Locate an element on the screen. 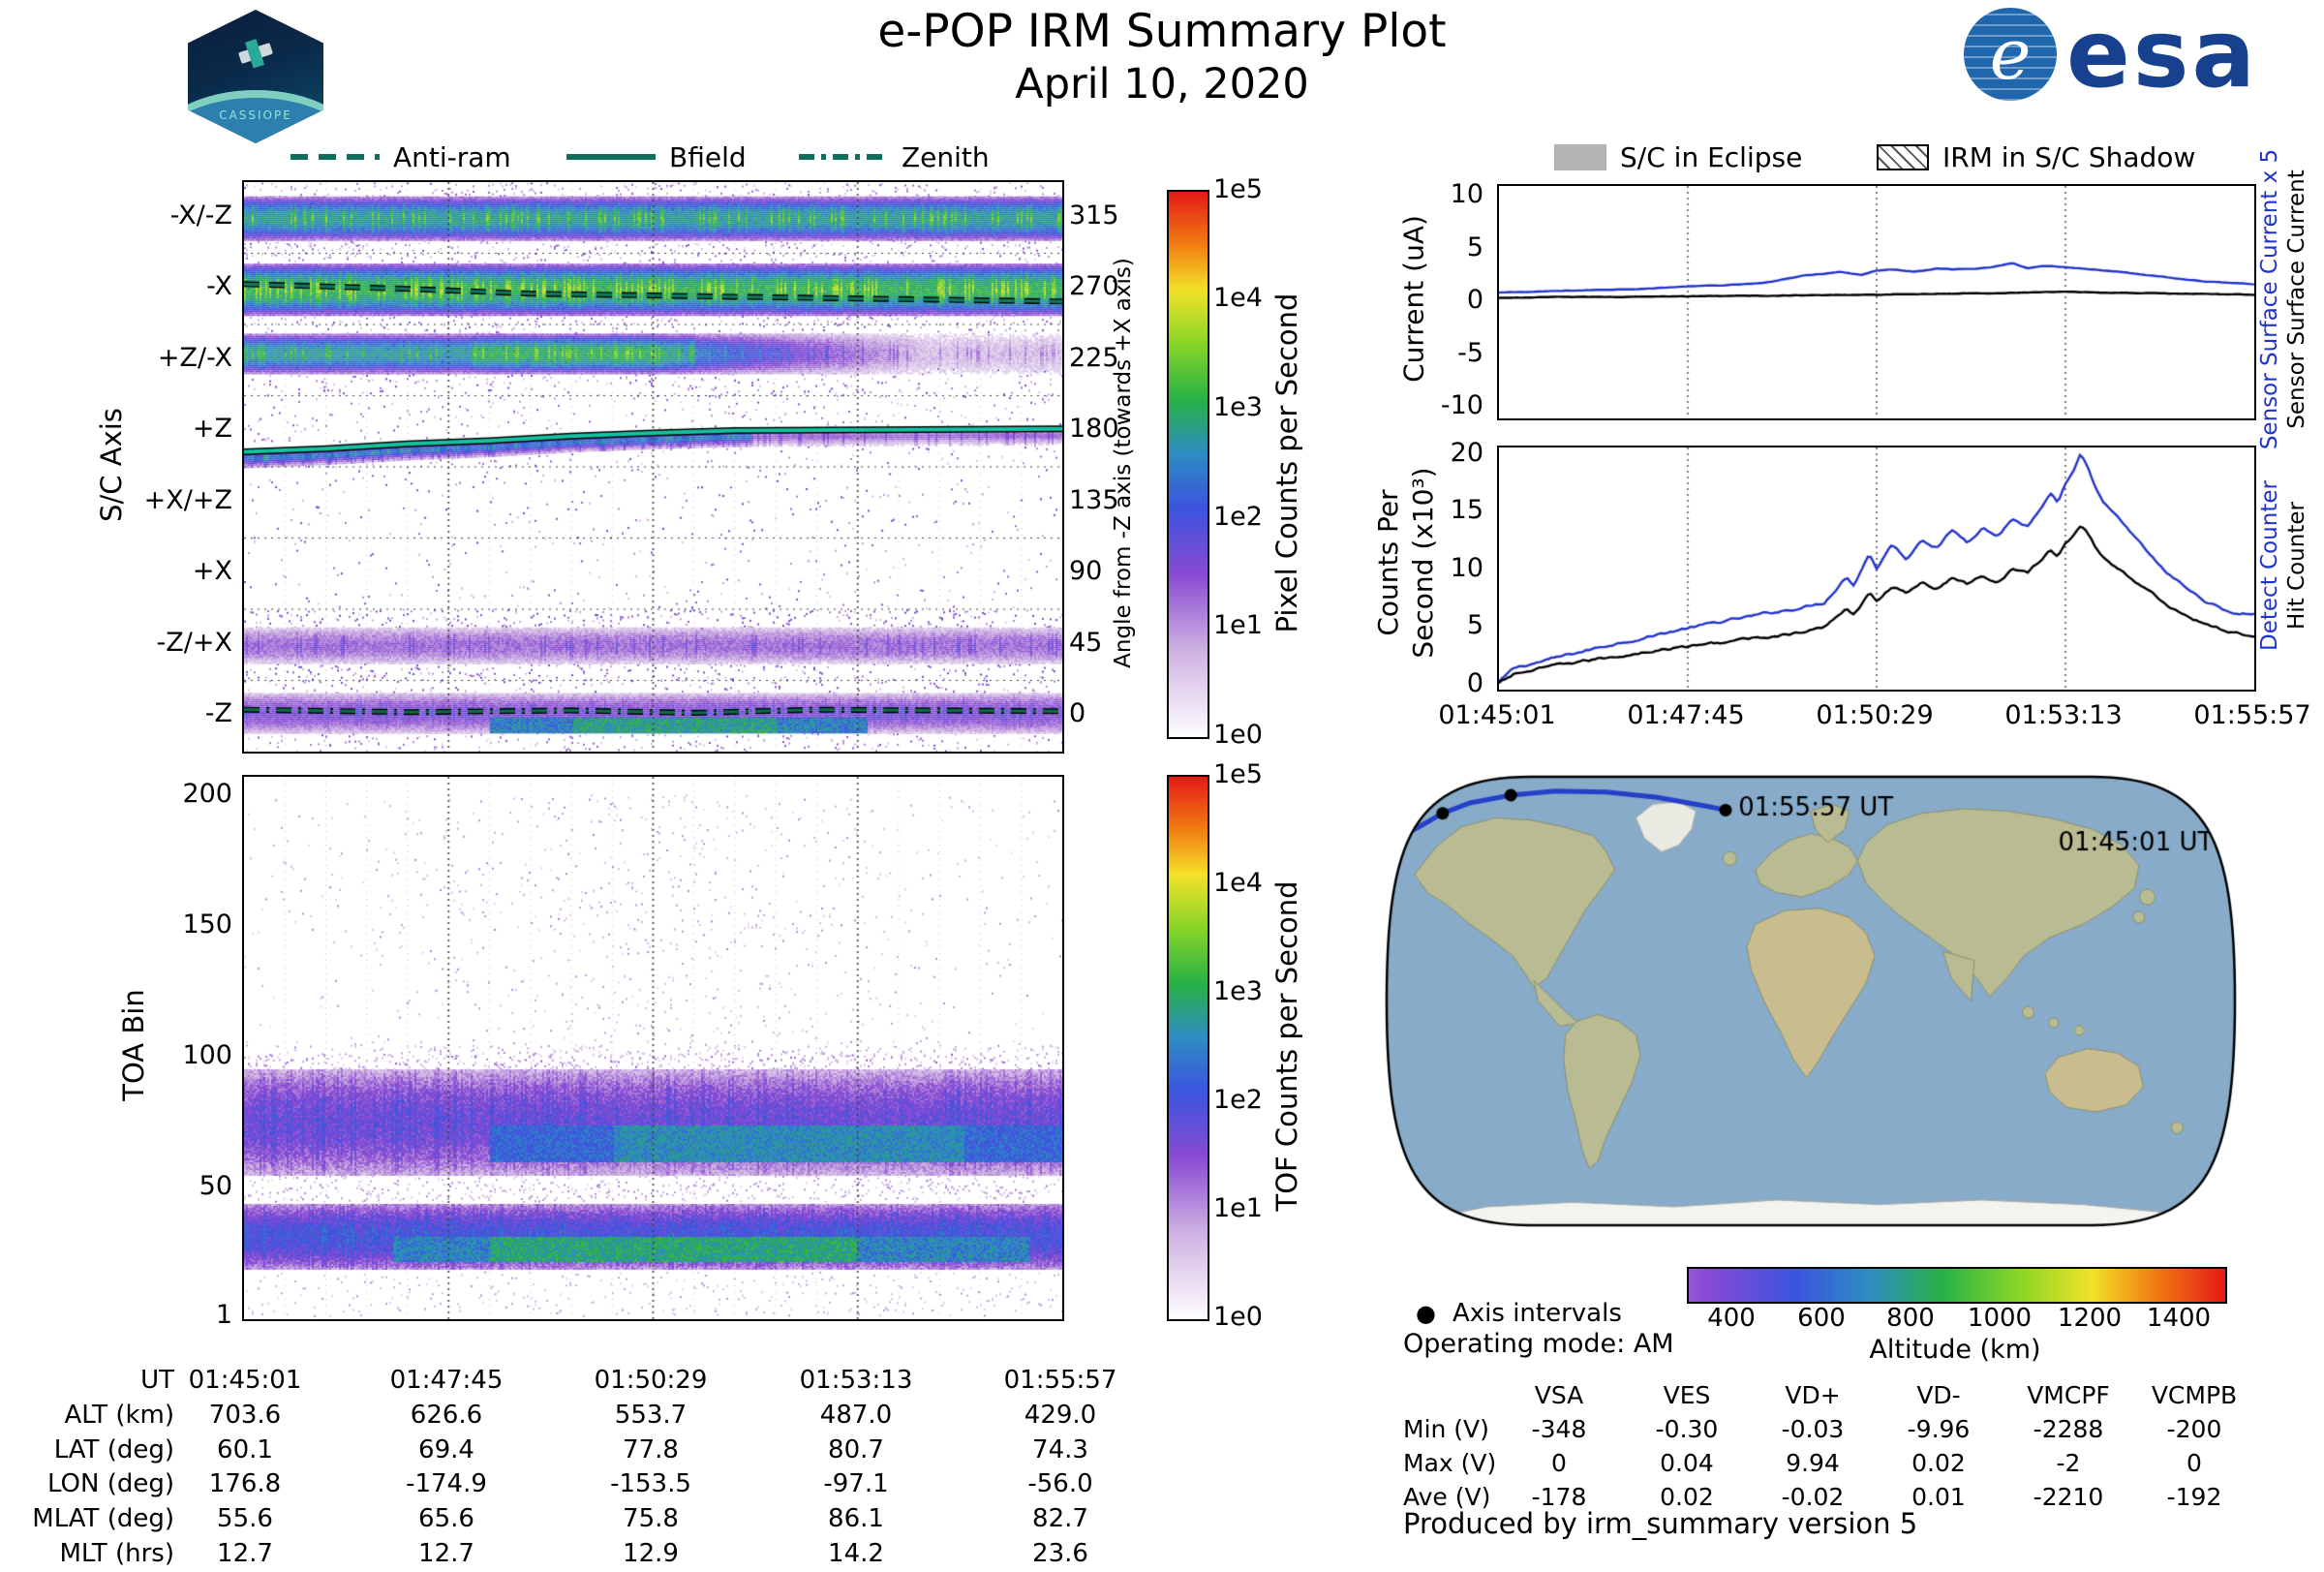 This screenshot has width=2324, height=1572. angle-tick-label: 135 is located at coordinates (1094, 500).